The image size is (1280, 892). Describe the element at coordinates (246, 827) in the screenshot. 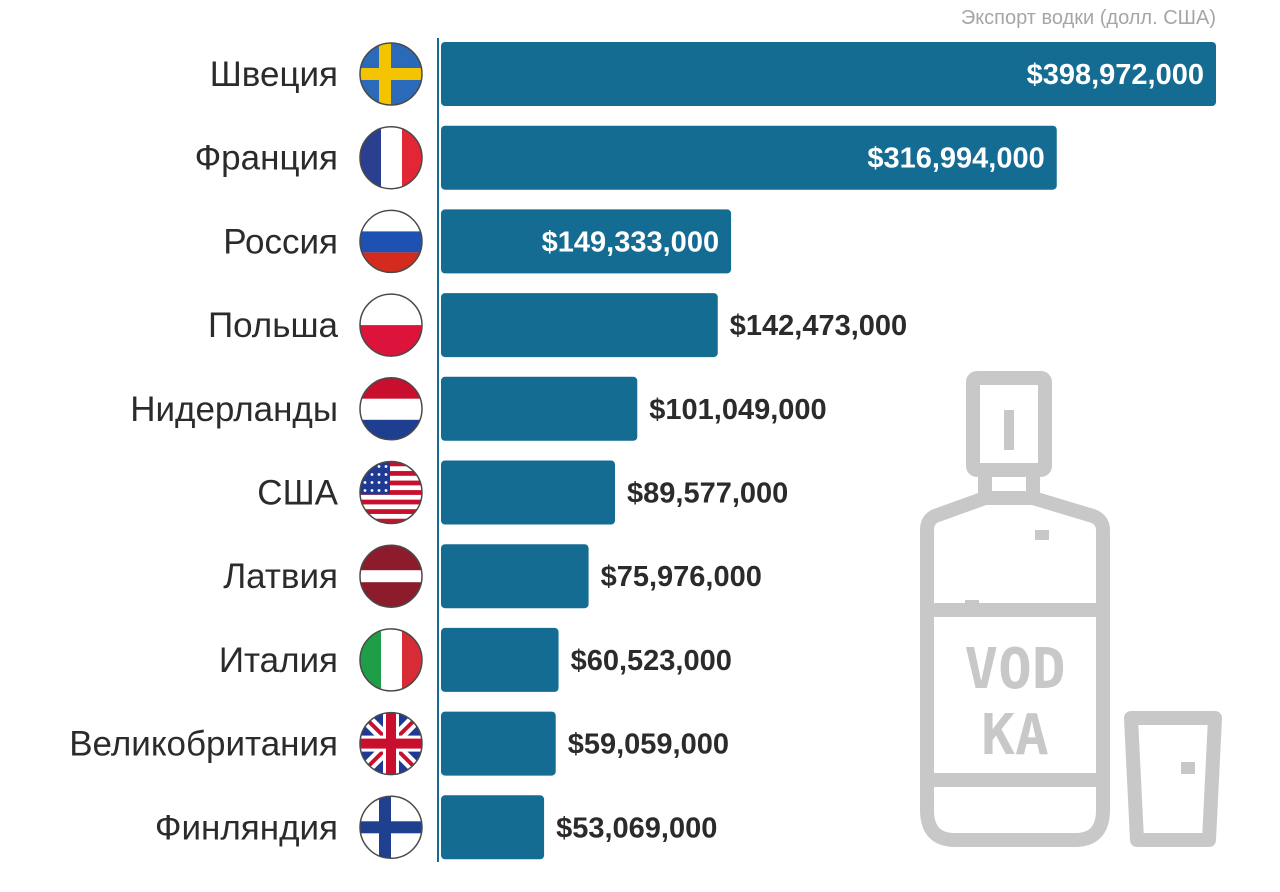

I see `category-label-9: Финляндия` at that location.